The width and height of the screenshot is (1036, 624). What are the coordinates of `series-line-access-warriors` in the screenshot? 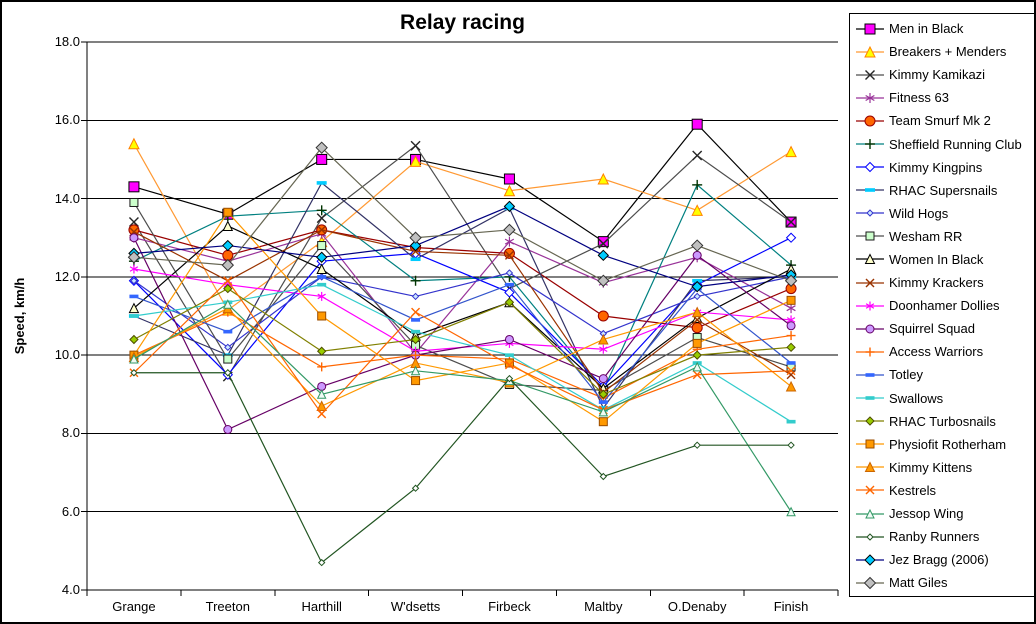 It's located at (462, 355).